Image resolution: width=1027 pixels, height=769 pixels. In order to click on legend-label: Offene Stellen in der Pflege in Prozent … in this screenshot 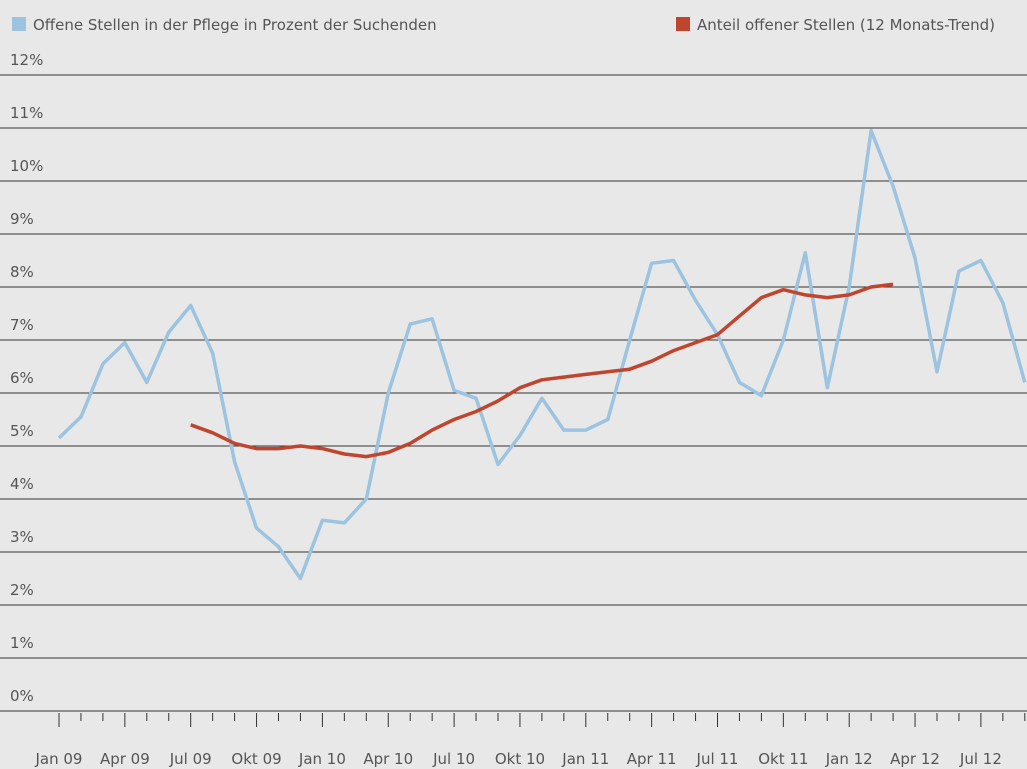, I will do `click(235, 25)`.